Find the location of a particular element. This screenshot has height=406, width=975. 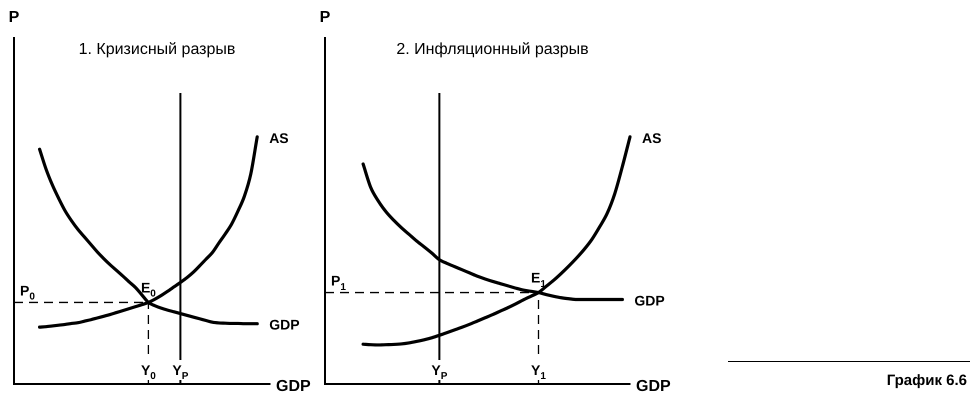

chart-title: 1. Кризисный разрыв is located at coordinates (157, 49).